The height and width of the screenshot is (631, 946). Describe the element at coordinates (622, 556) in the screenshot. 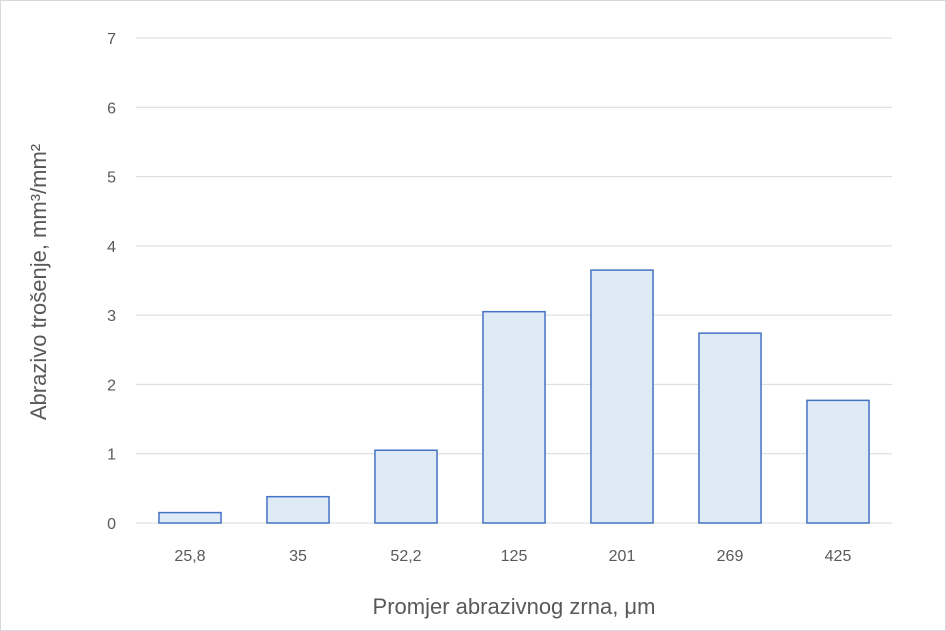

I see `x-tick-label: 201` at that location.